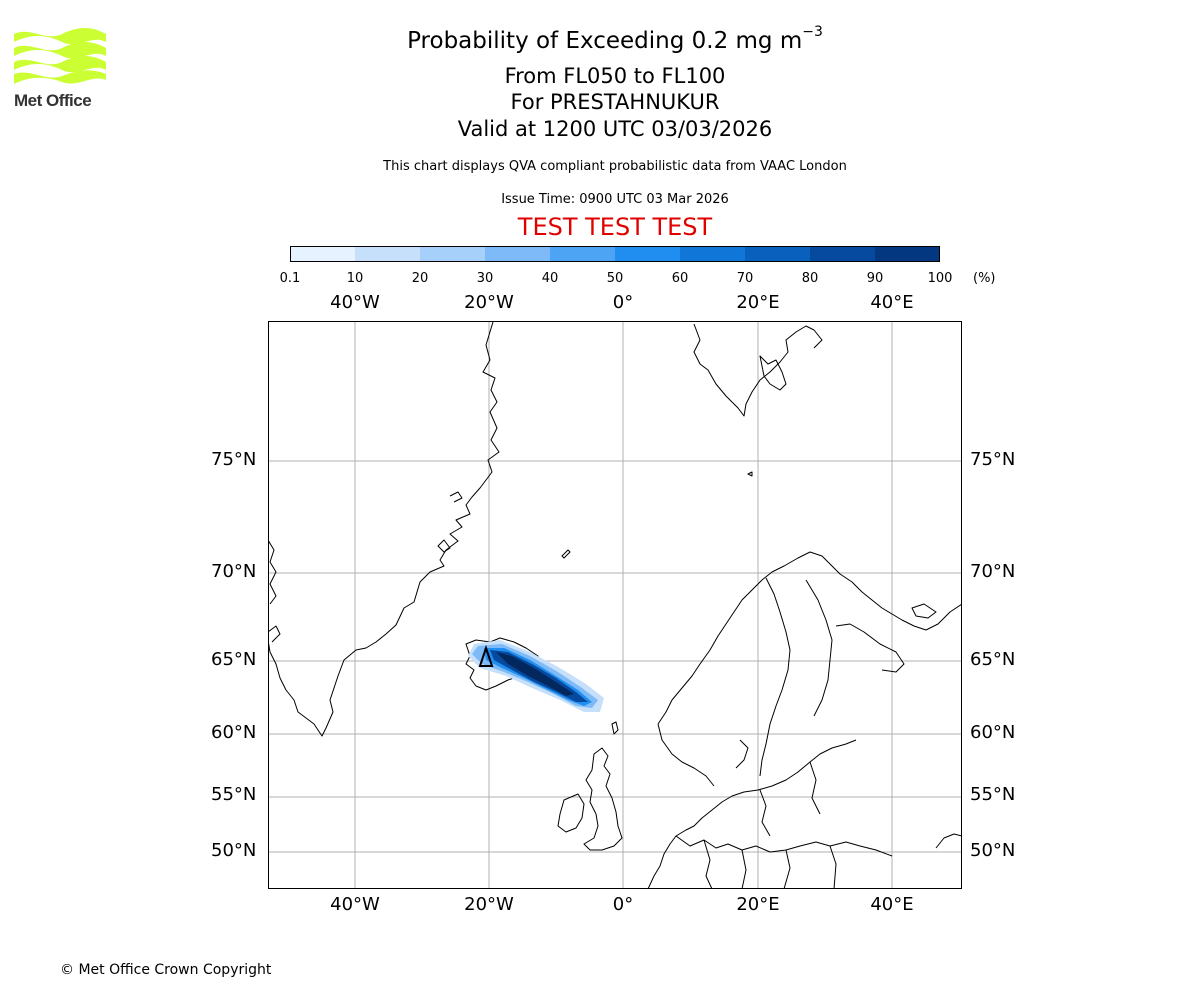 This screenshot has width=1200, height=1000. Describe the element at coordinates (603, 799) in the screenshot. I see `great-britain-coast` at that location.